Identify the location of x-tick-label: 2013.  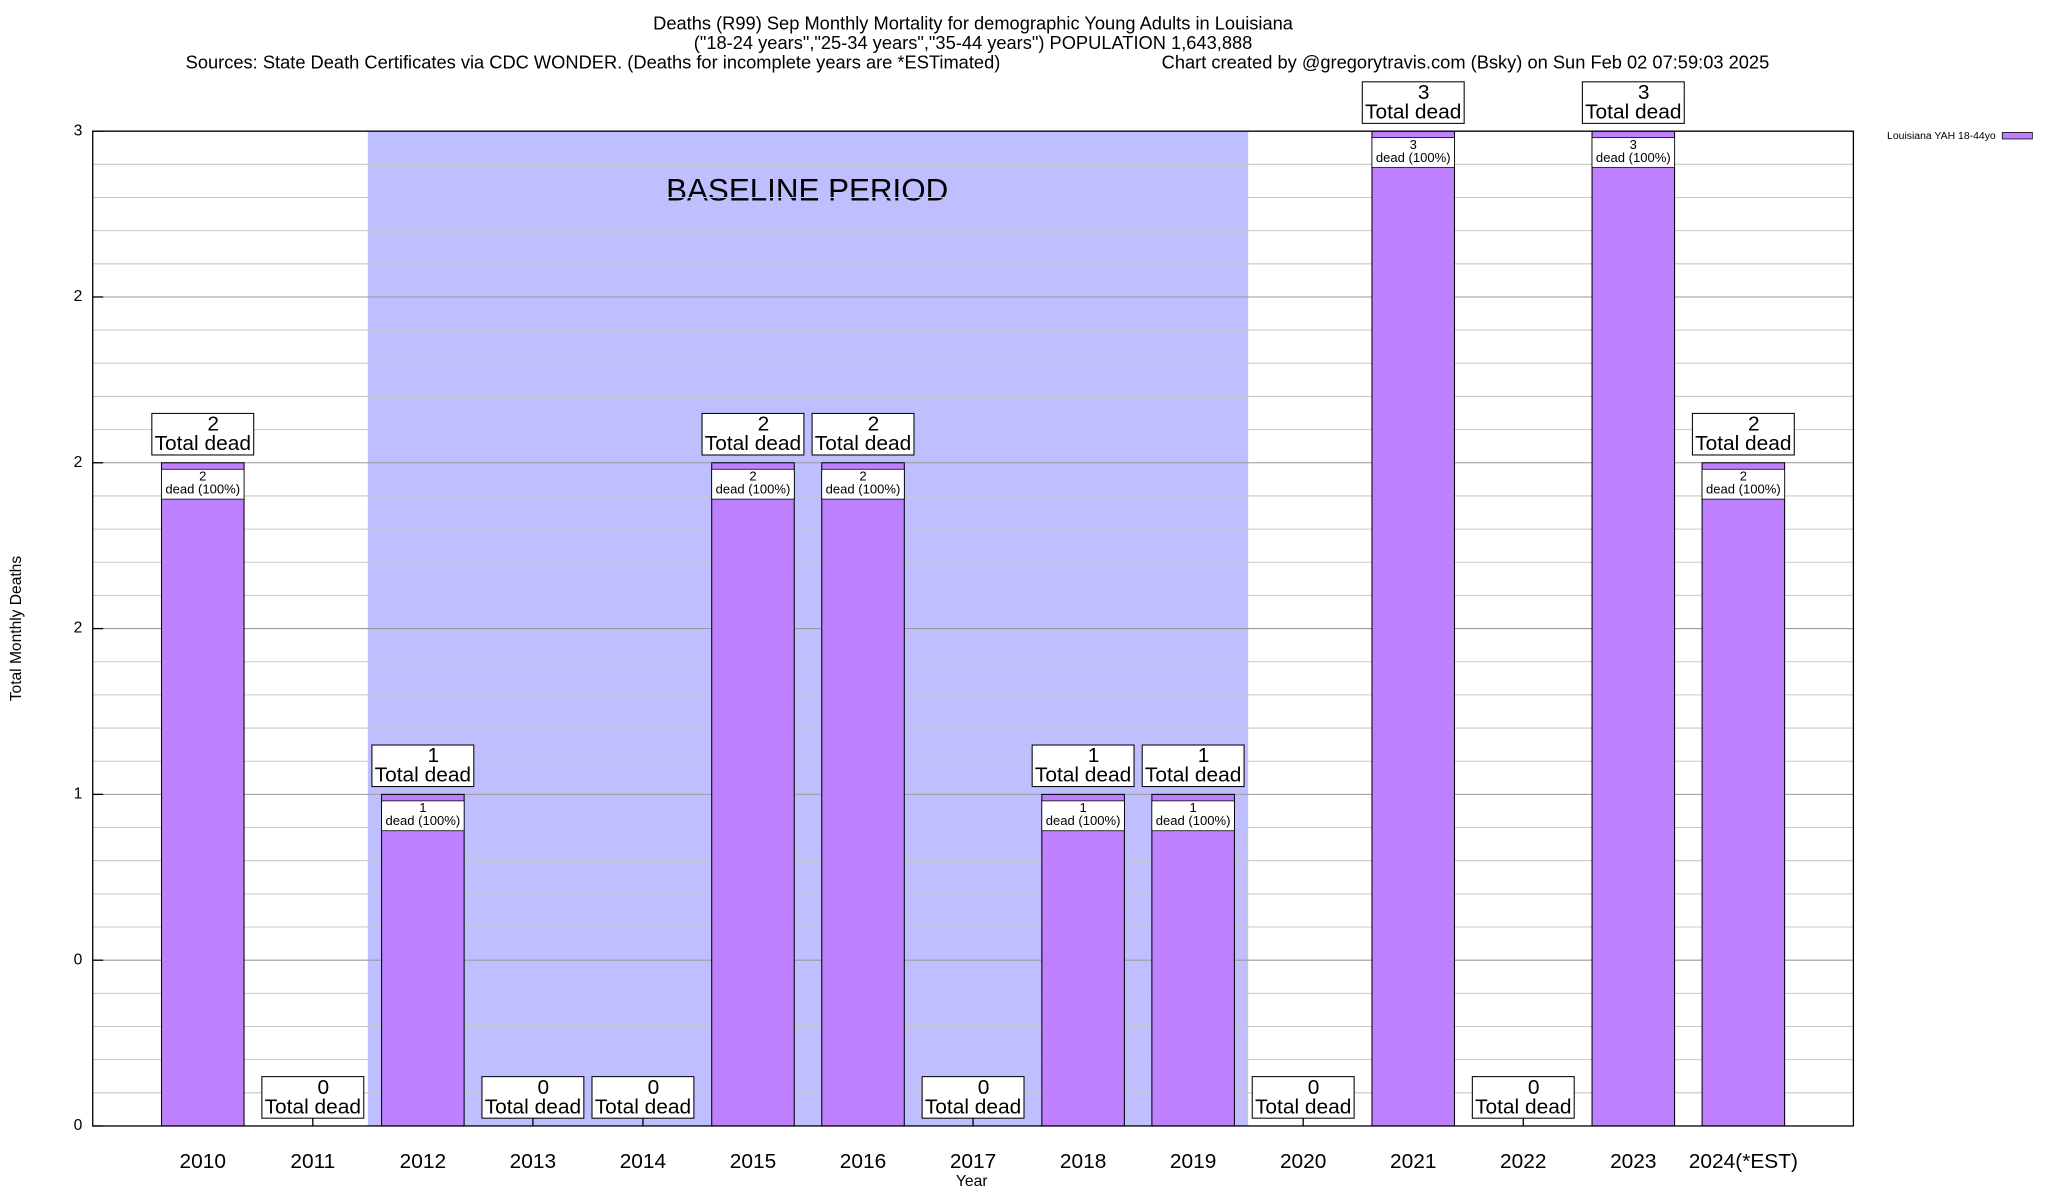
(533, 1161).